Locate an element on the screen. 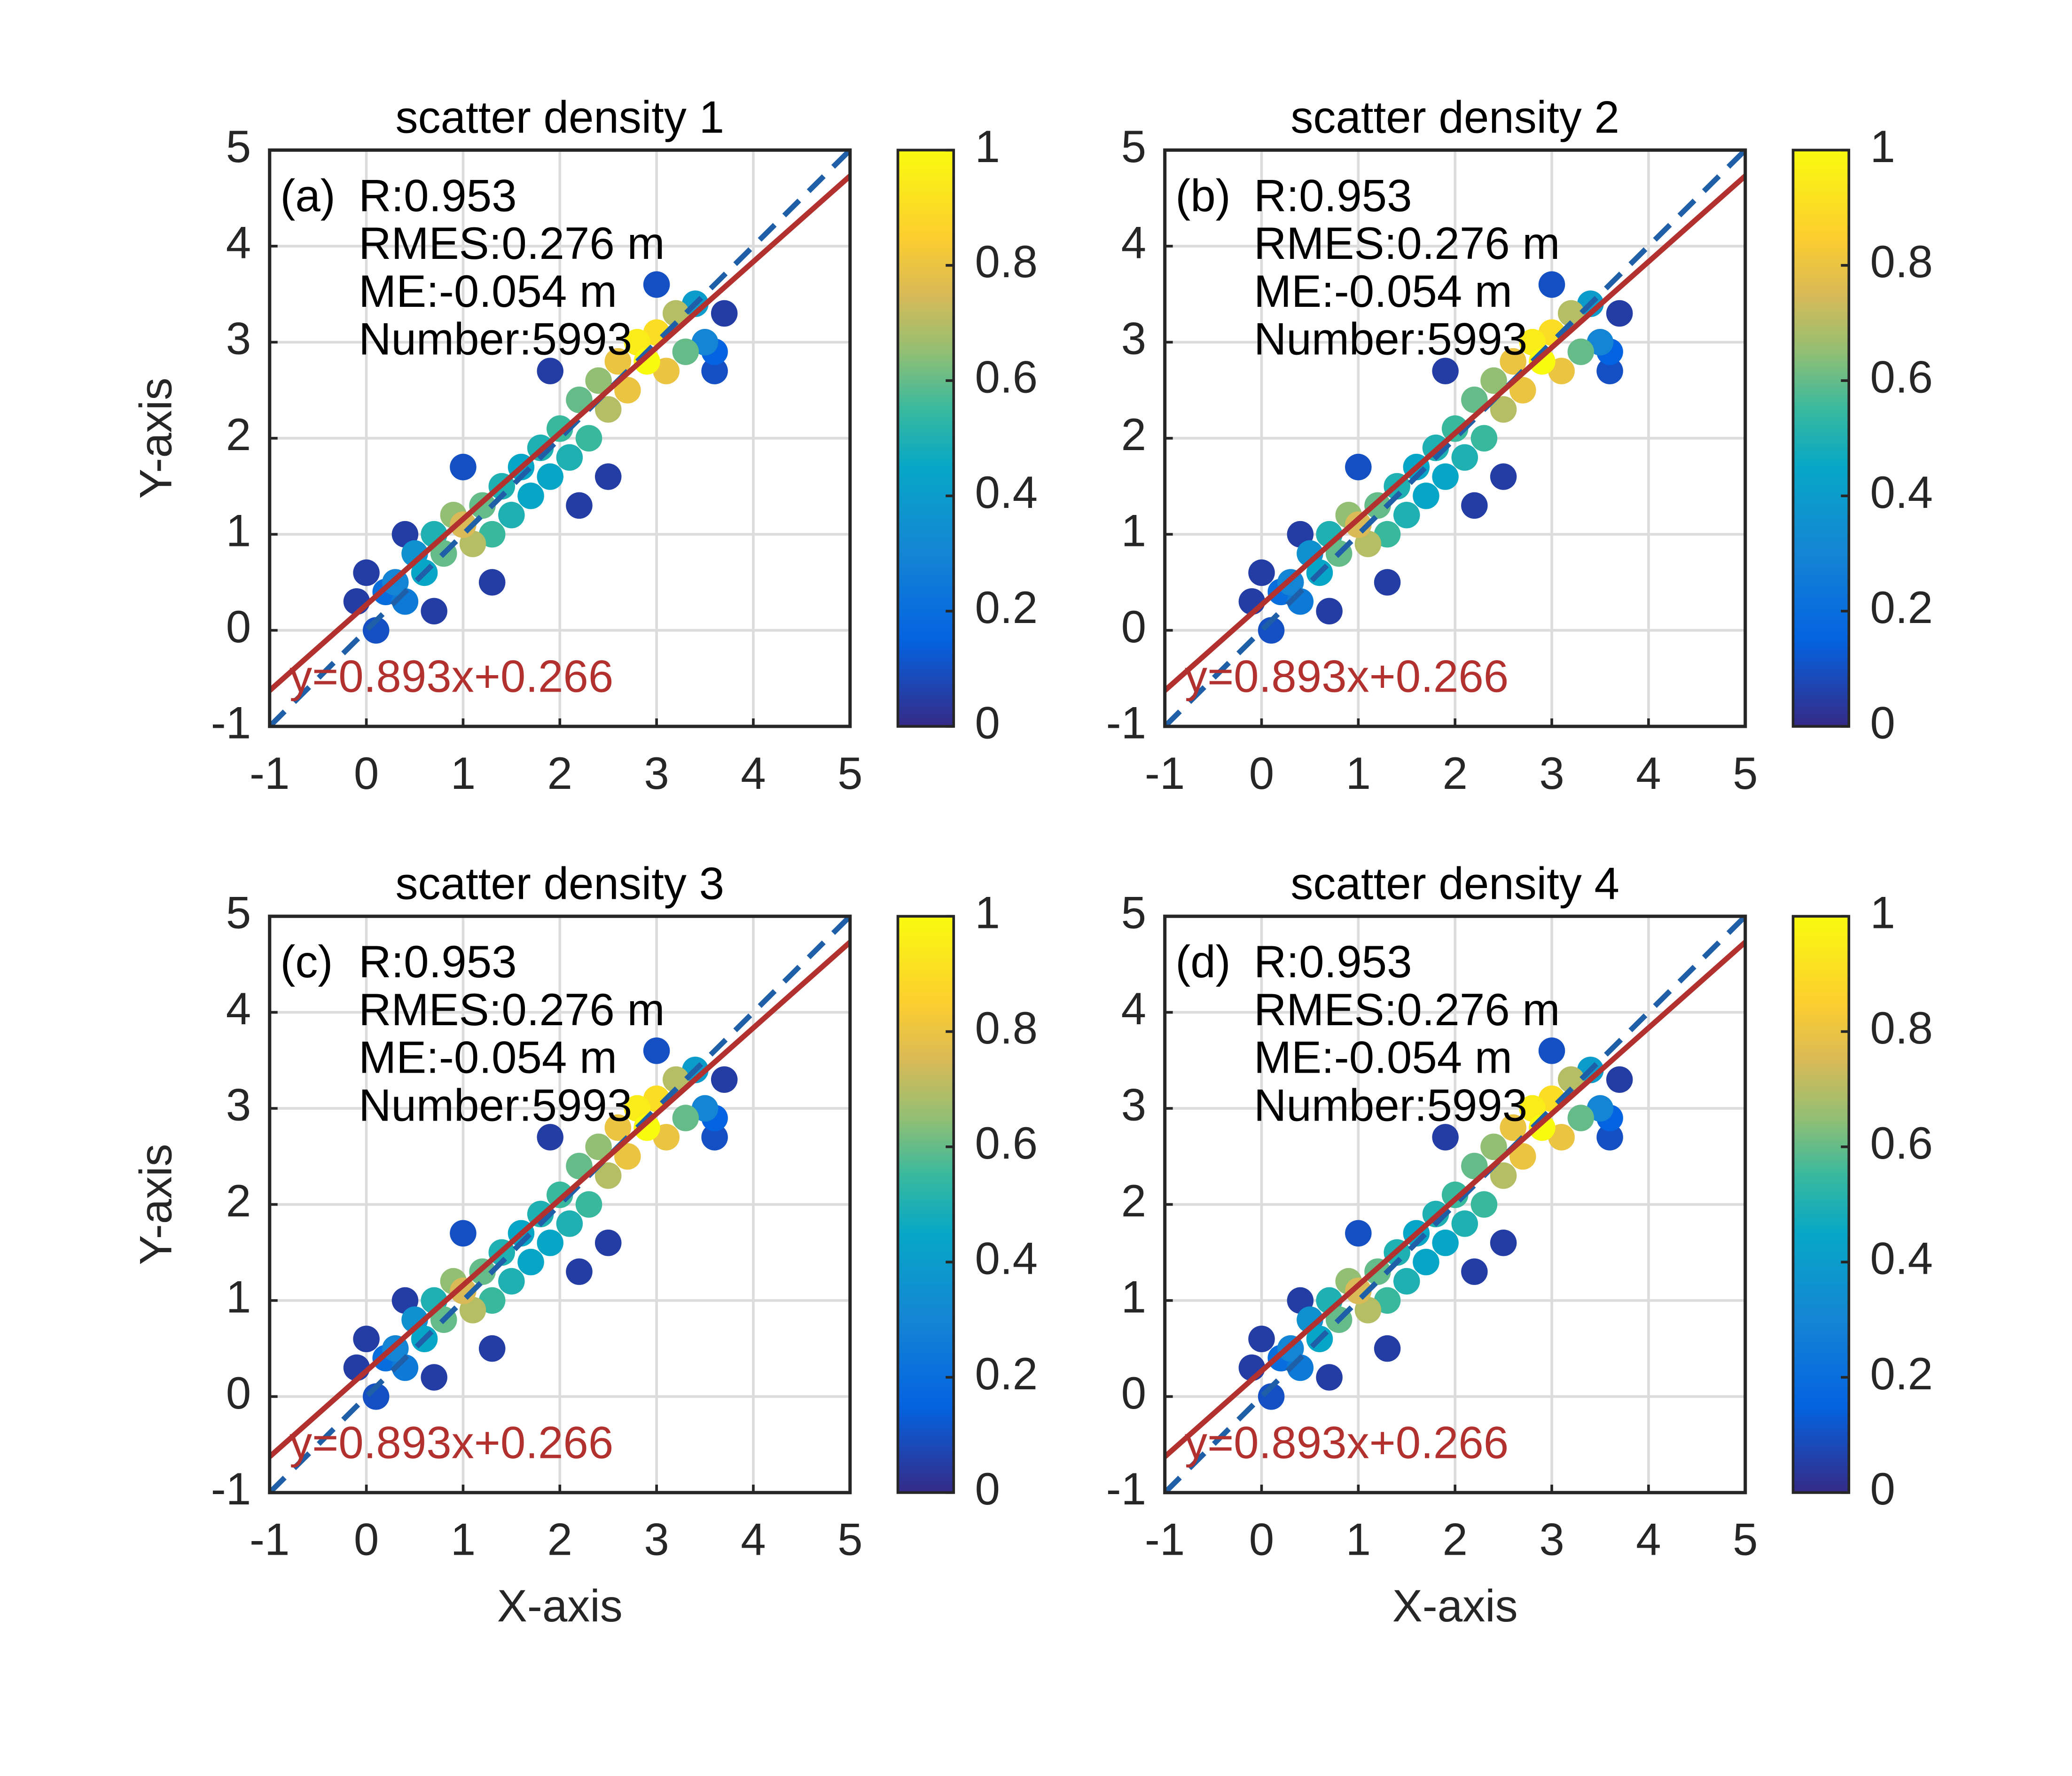 The width and height of the screenshot is (2072, 1776). colorbar-tick-label: 0.6 is located at coordinates (1006, 1143).